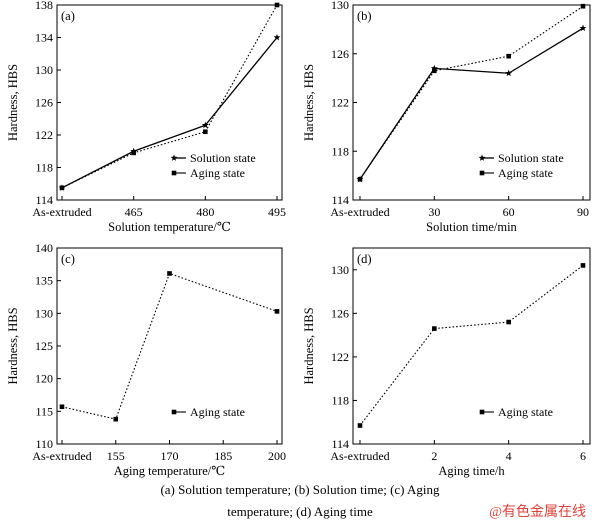 The height and width of the screenshot is (522, 600). I want to click on panel-label: (d), so click(364, 259).